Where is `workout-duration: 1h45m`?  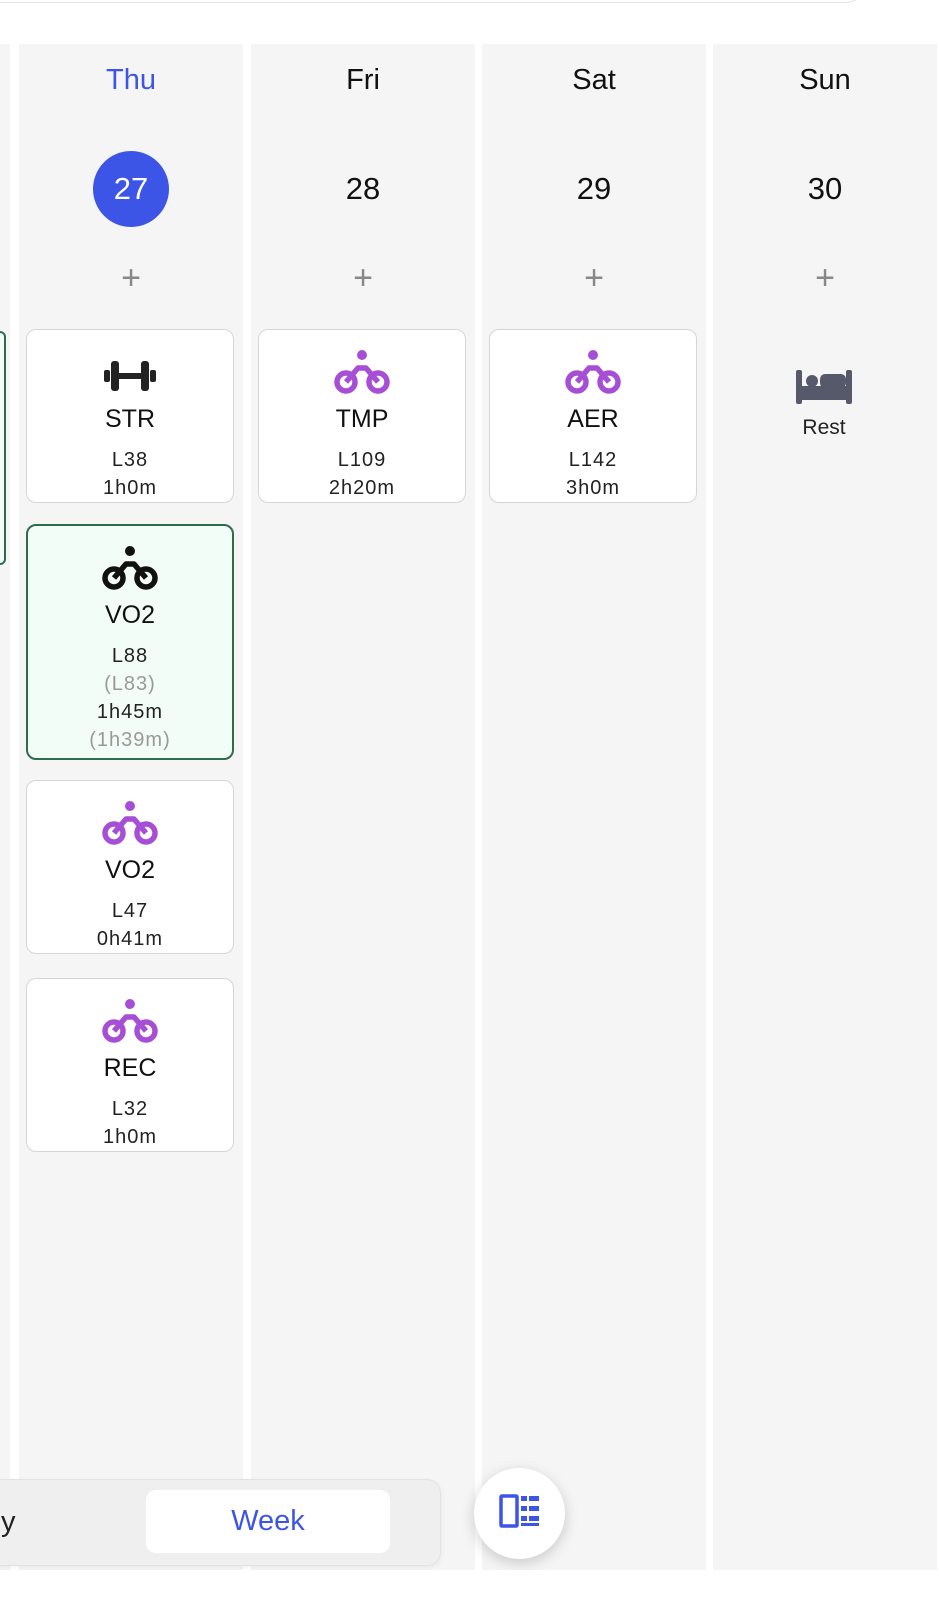 workout-duration: 1h45m is located at coordinates (130, 712).